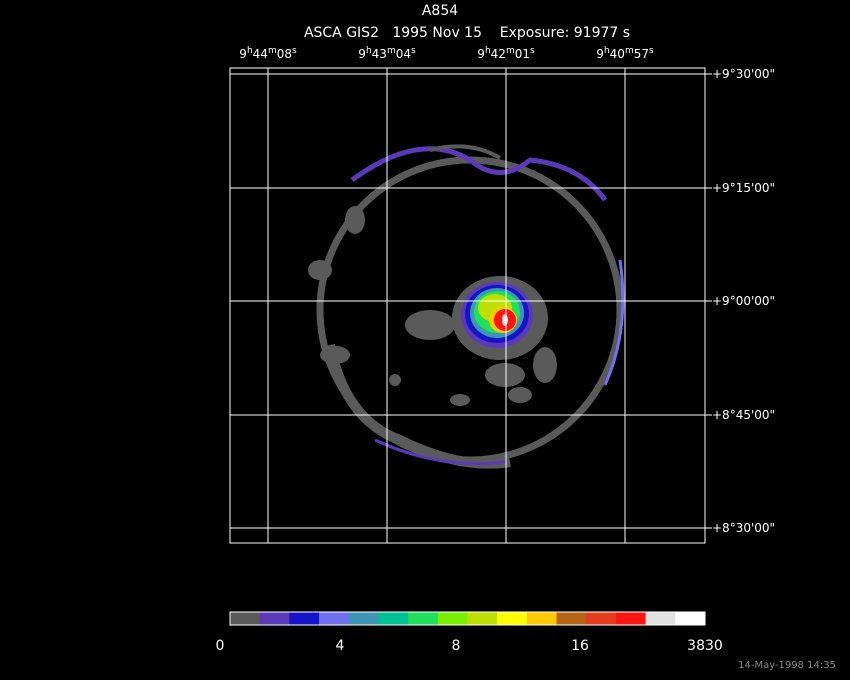 The image size is (850, 680). What do you see at coordinates (505, 320) in the screenshot?
I see `cluster-peak` at bounding box center [505, 320].